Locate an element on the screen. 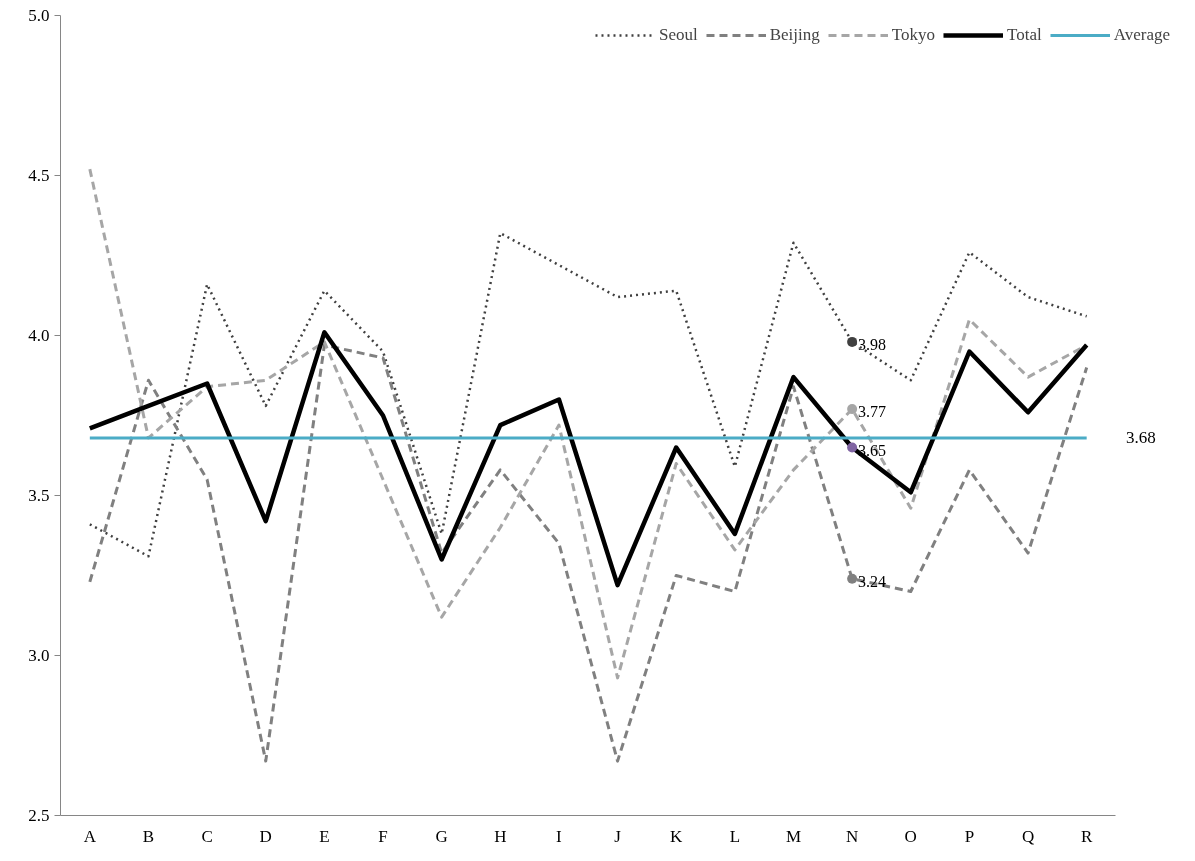  x-tick-label: L is located at coordinates (735, 836).